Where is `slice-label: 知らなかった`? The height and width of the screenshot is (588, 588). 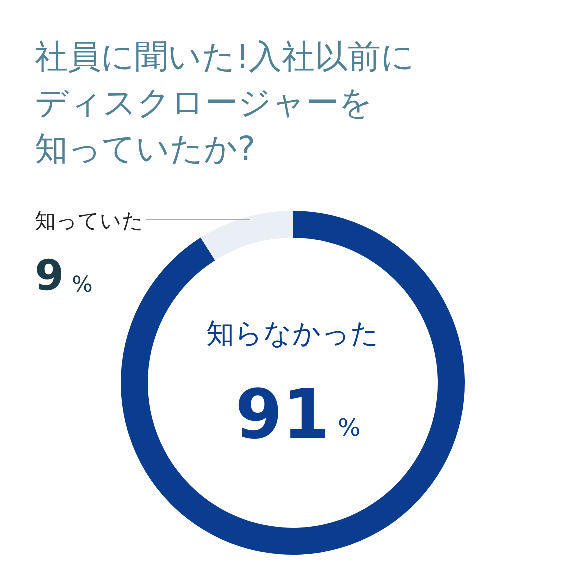
slice-label: 知らなかった is located at coordinates (293, 333).